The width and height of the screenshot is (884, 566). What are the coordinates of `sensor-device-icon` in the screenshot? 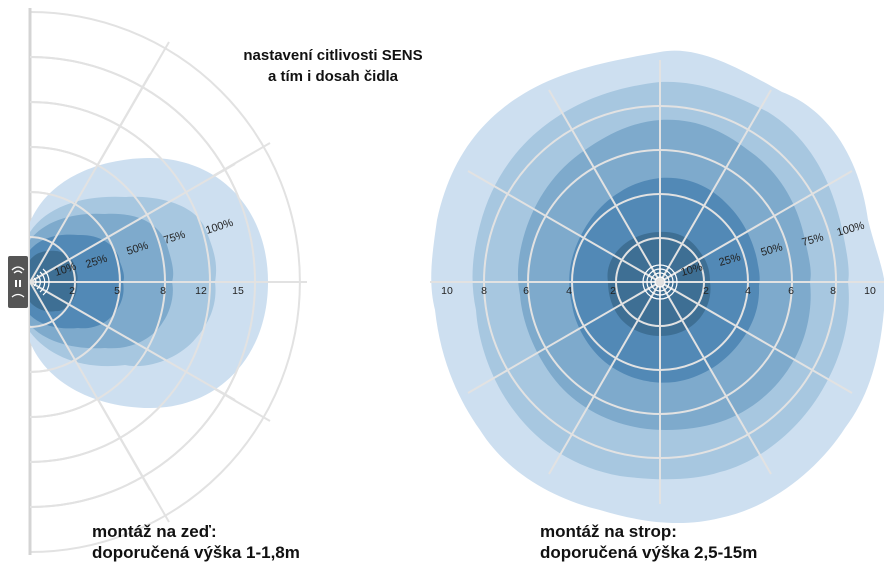 It's located at (18, 282).